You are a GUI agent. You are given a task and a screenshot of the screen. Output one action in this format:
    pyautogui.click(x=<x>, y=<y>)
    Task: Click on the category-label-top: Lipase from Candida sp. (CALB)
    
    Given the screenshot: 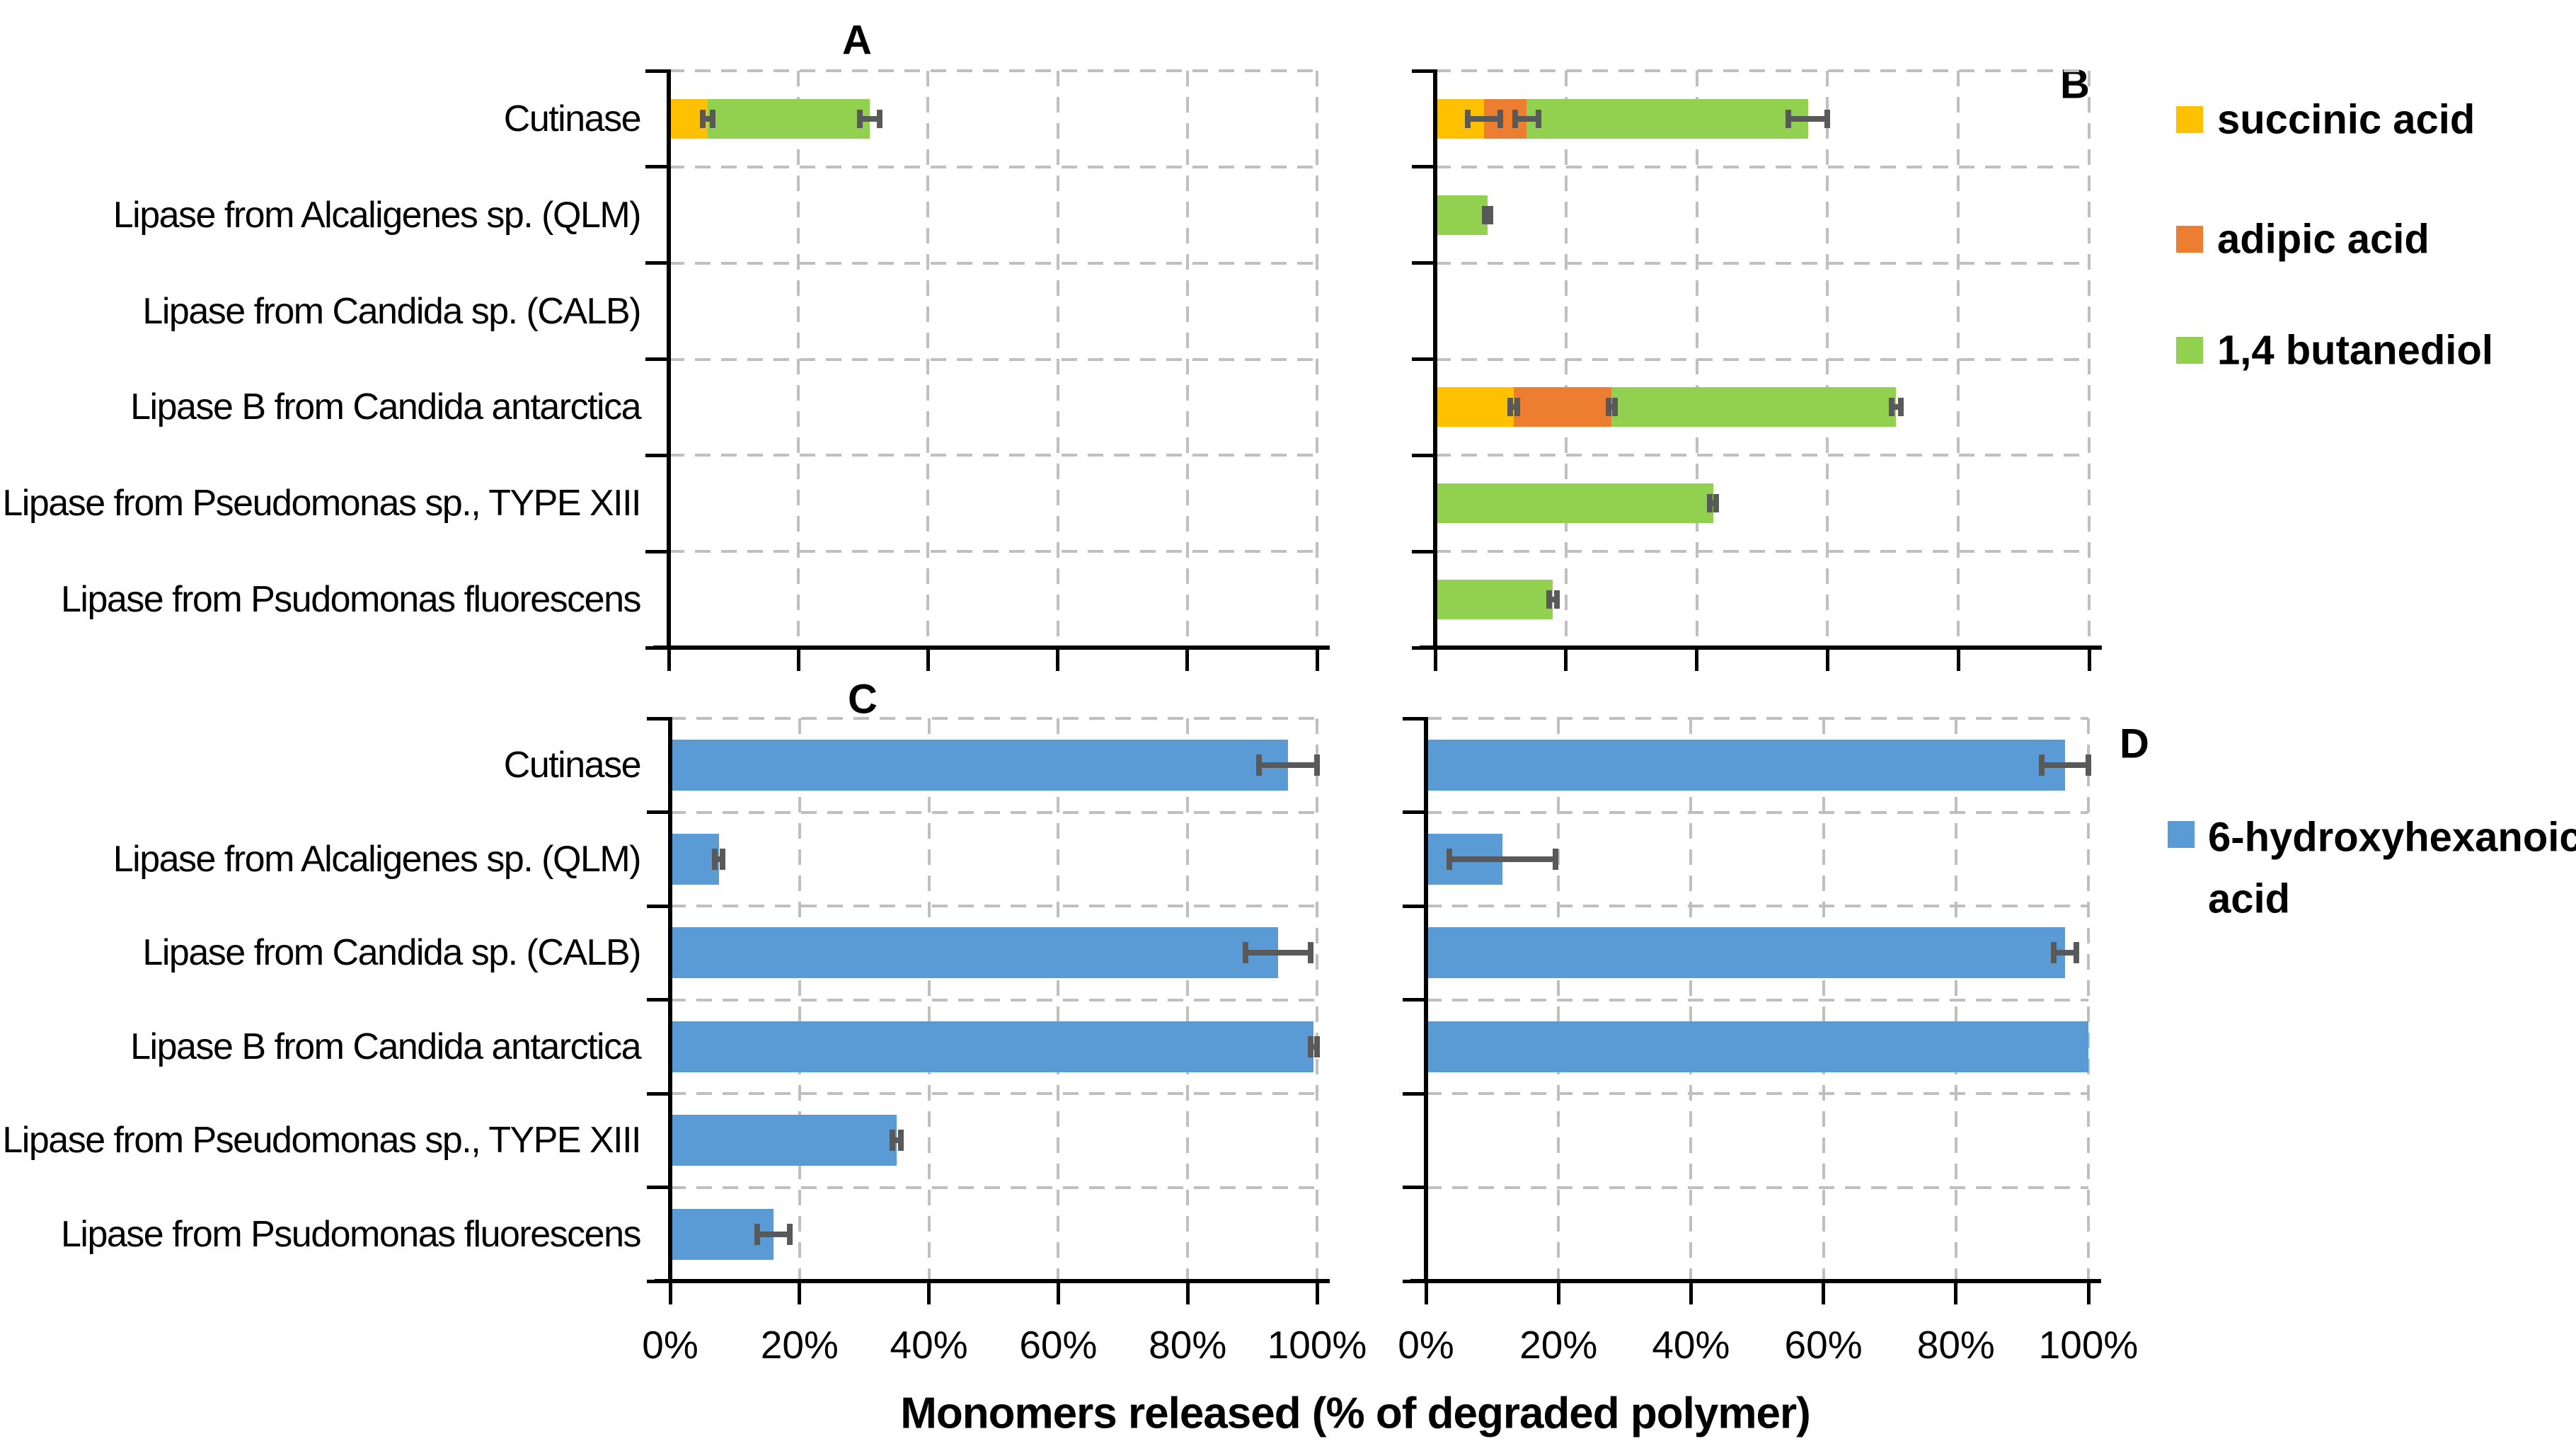 What is the action you would take?
    pyautogui.click(x=392, y=311)
    